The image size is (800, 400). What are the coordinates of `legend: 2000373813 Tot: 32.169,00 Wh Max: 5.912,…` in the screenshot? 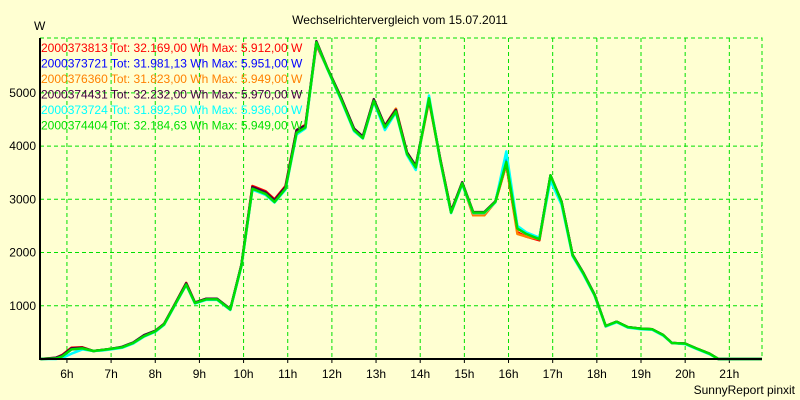 It's located at (172, 87).